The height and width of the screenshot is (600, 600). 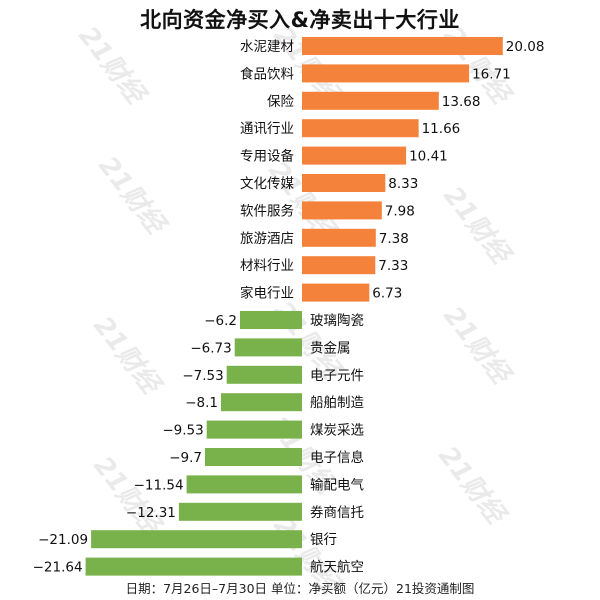 I want to click on category-label: 软件服务, so click(x=267, y=211).